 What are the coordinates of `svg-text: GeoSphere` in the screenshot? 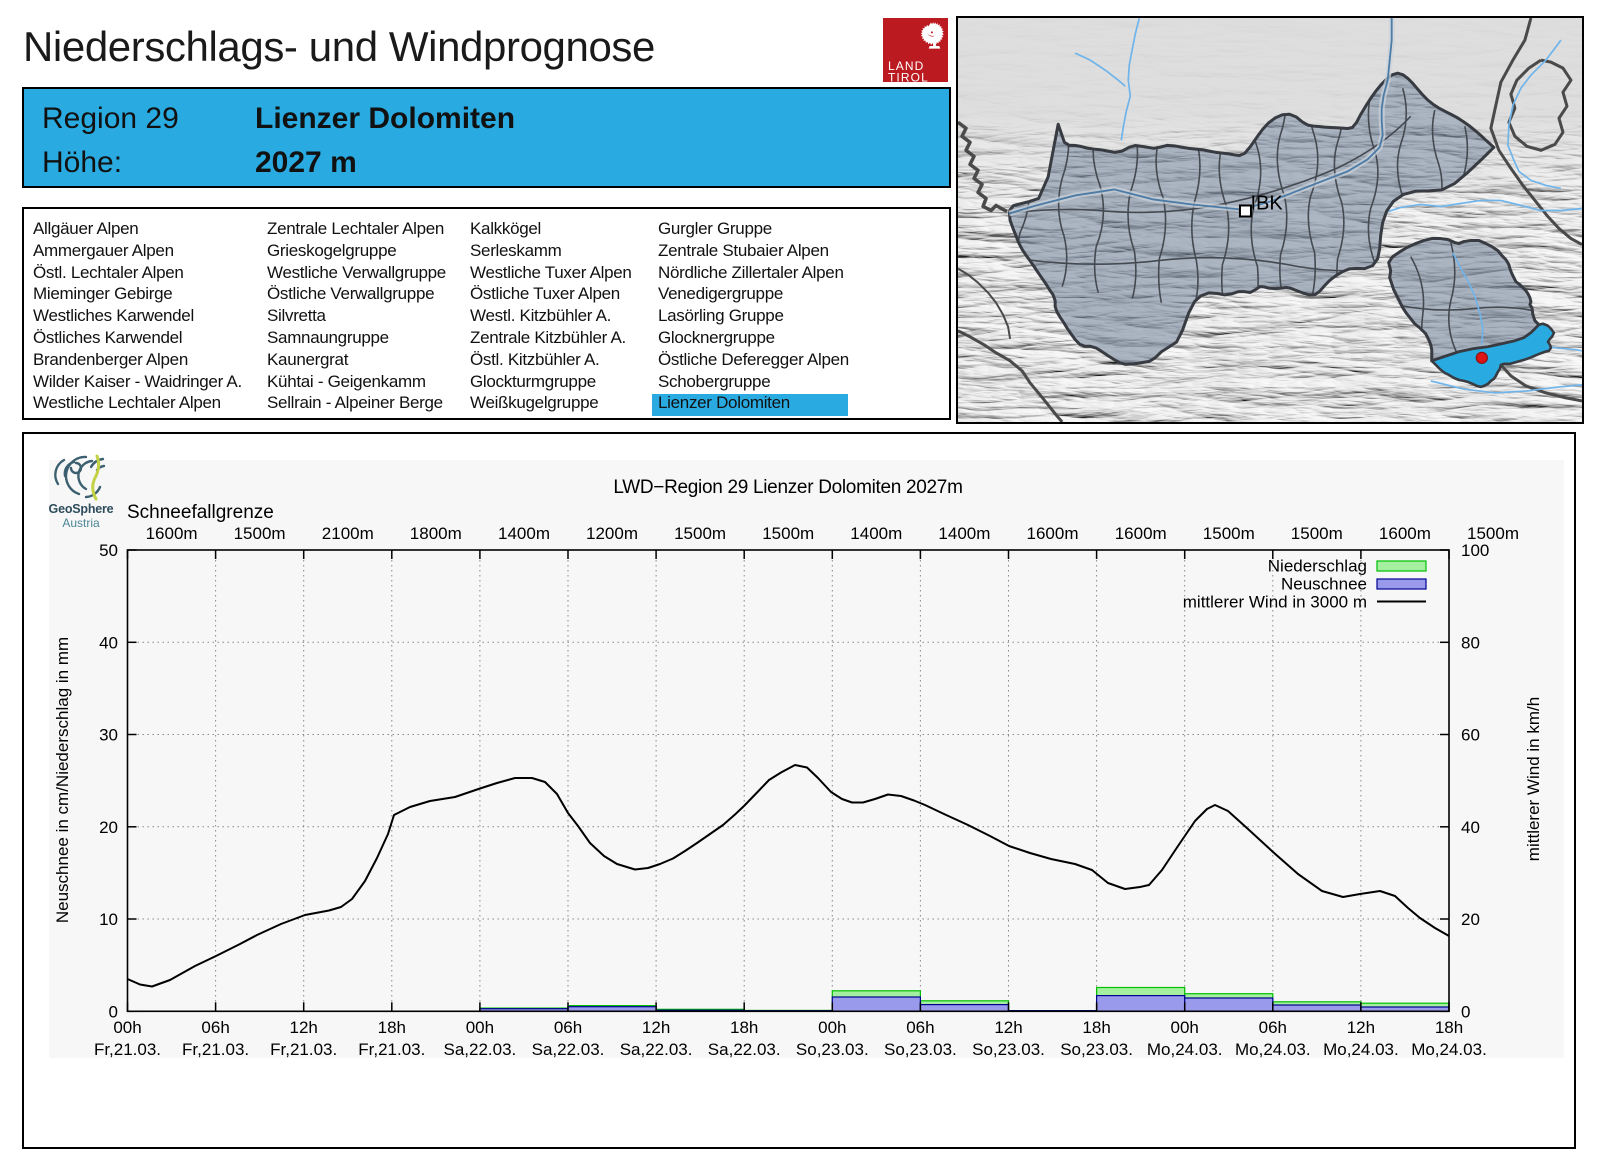 It's located at (81, 509).